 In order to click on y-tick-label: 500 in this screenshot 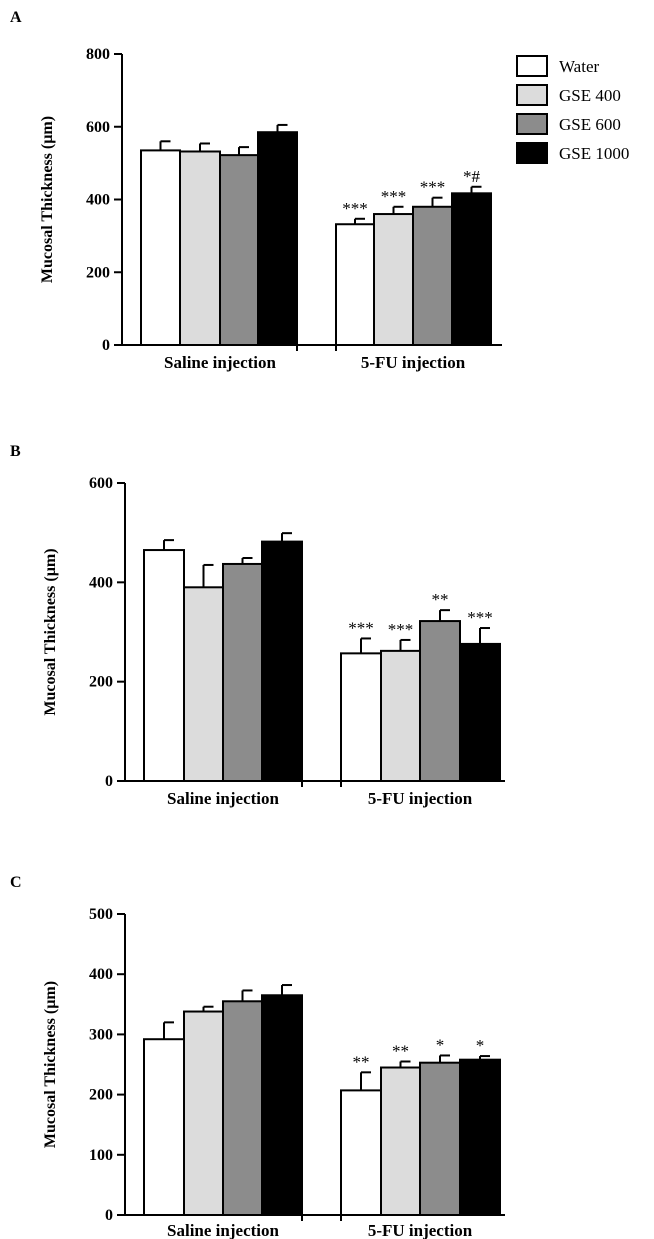, I will do `click(101, 914)`.